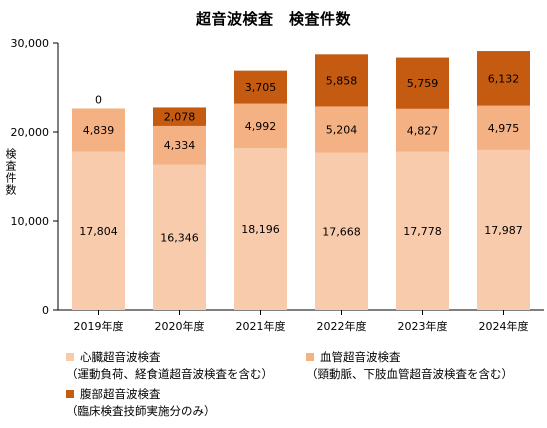 The image size is (547, 428). What do you see at coordinates (169, 374) in the screenshot?
I see `legend-note-cardiac: （運動負荷、経食道超音波検査を含む）` at bounding box center [169, 374].